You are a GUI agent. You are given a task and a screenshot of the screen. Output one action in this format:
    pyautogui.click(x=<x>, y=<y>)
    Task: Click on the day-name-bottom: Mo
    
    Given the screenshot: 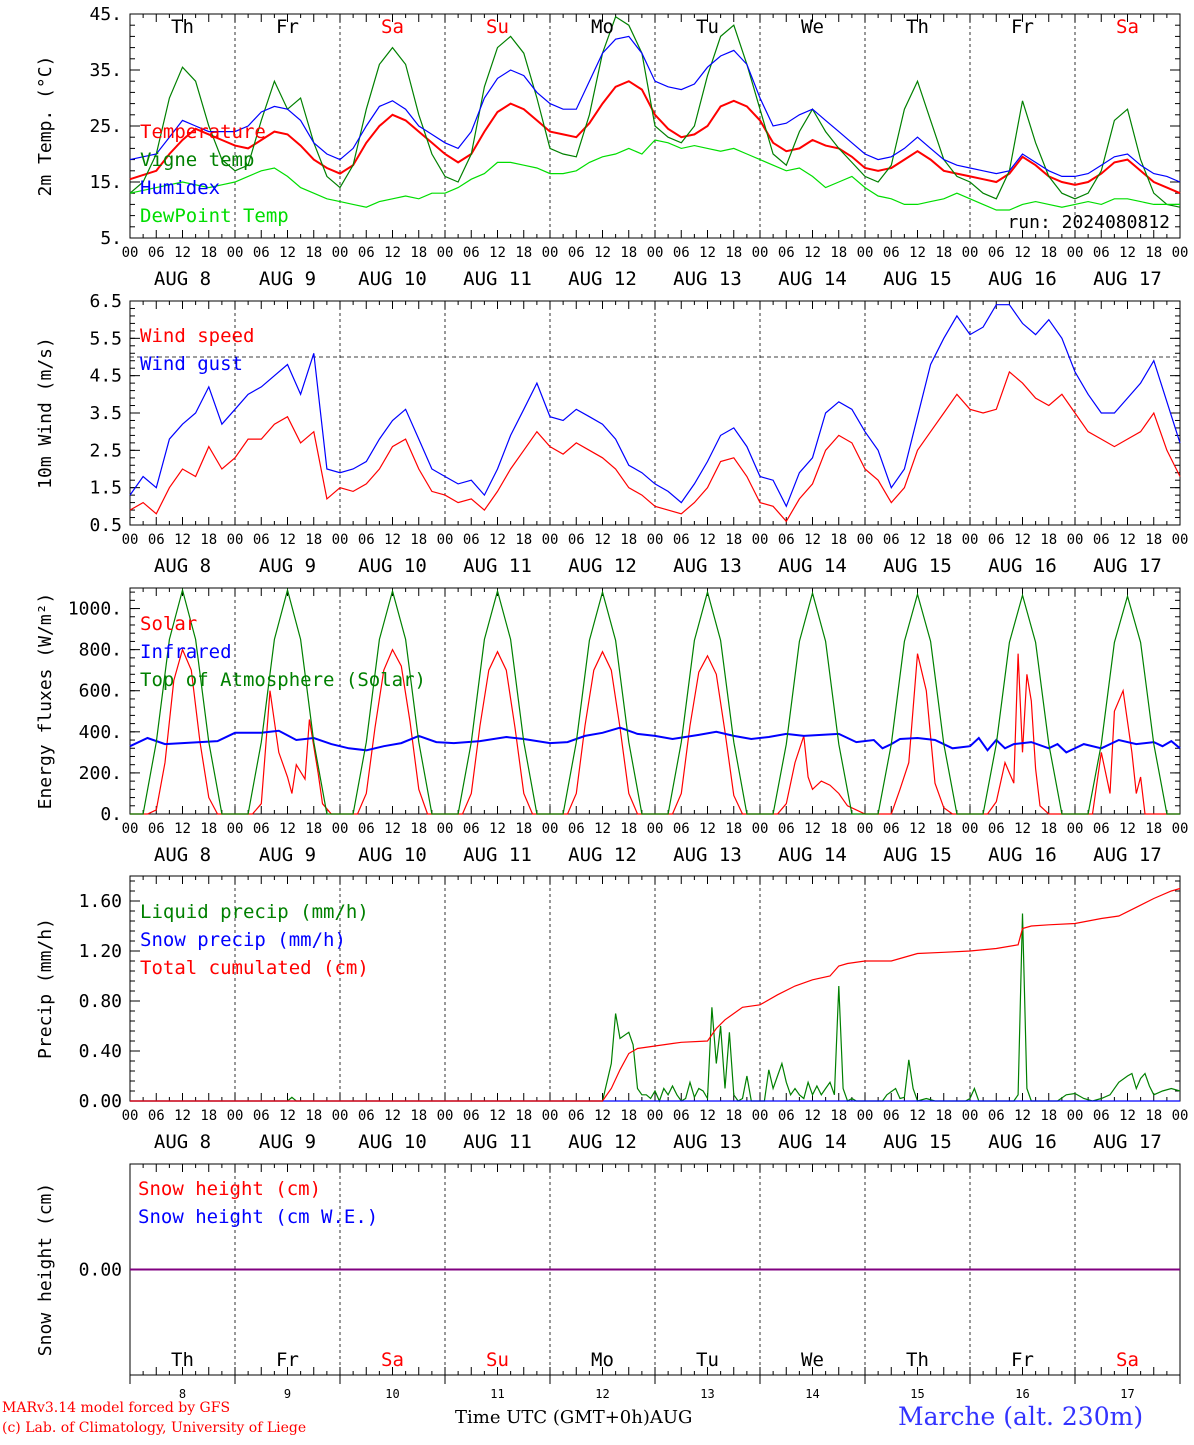 What is the action you would take?
    pyautogui.click(x=602, y=1360)
    